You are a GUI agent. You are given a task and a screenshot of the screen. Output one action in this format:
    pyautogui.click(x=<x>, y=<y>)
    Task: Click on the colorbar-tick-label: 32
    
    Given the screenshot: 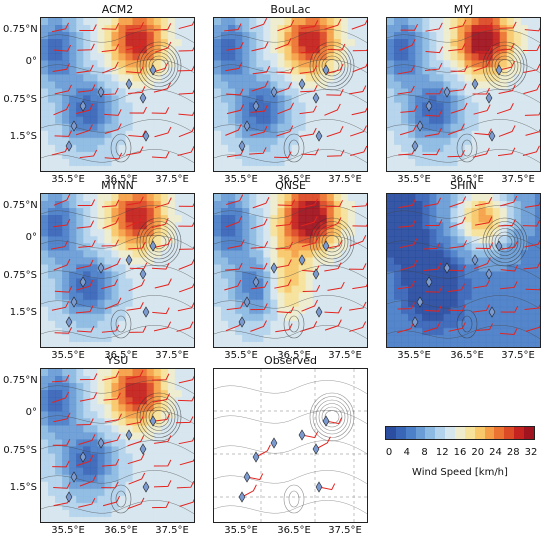 What is the action you would take?
    pyautogui.click(x=531, y=452)
    